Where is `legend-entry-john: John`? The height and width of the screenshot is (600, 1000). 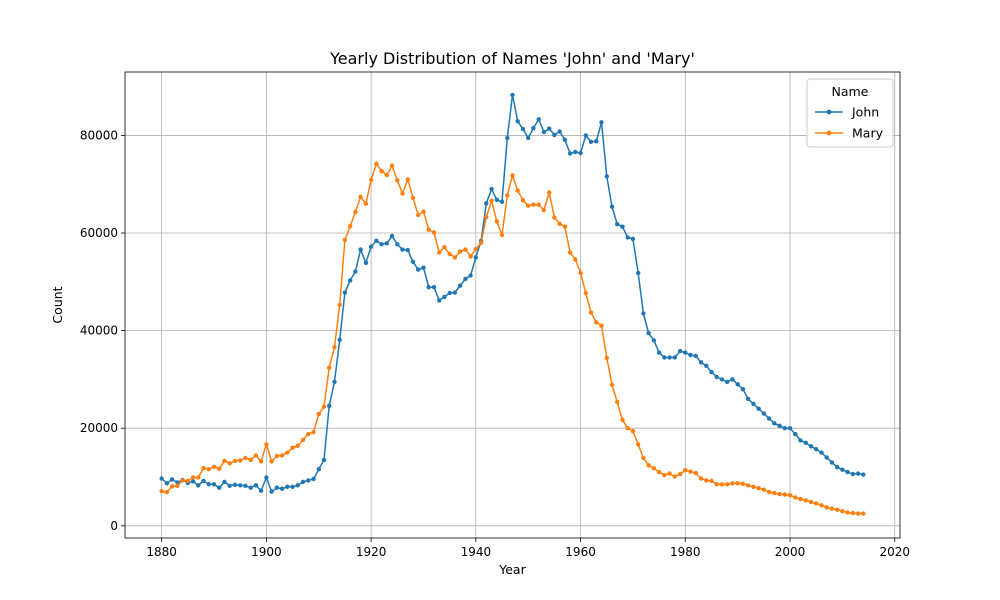
legend-entry-john: John is located at coordinates (847, 112).